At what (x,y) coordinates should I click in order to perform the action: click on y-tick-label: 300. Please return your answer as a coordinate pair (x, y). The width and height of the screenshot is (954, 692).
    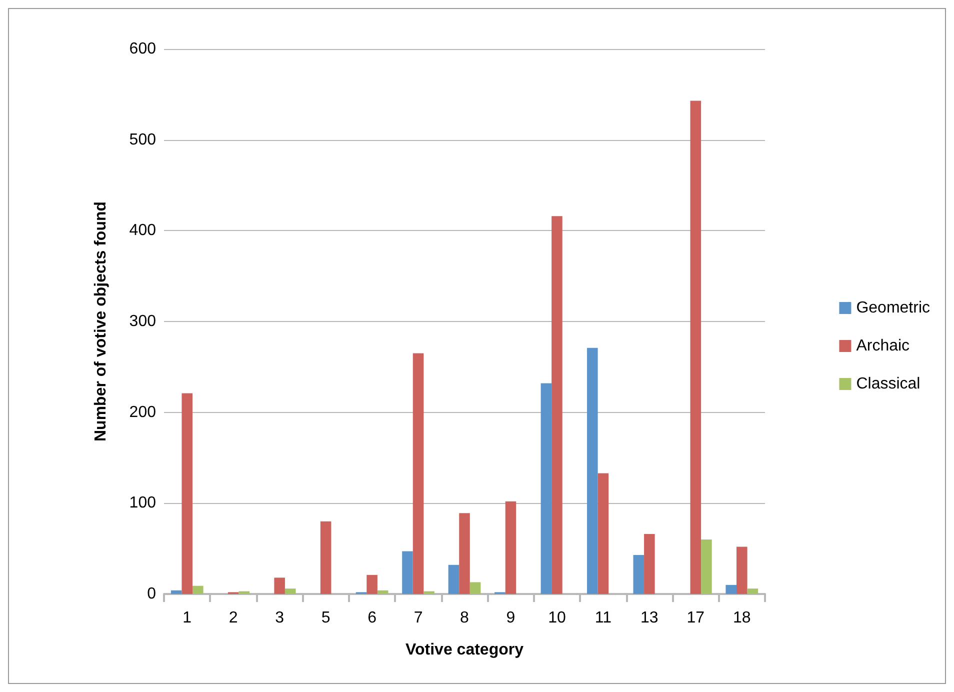
    Looking at the image, I should click on (142, 321).